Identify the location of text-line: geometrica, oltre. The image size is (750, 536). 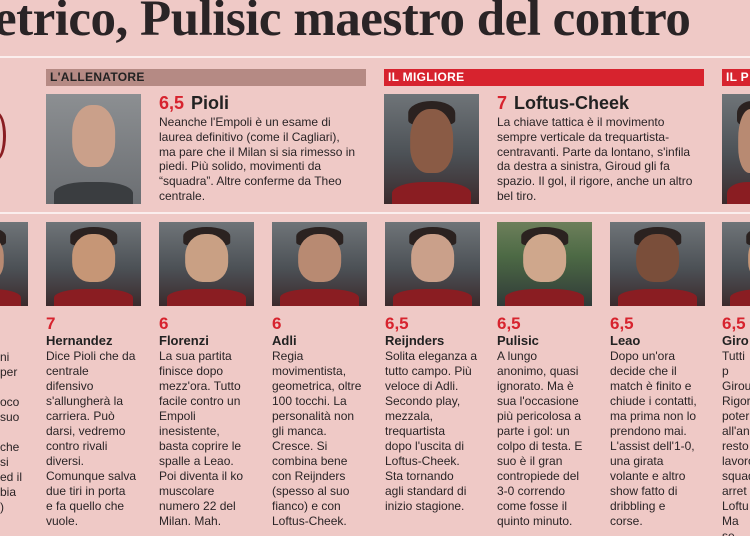
(317, 386).